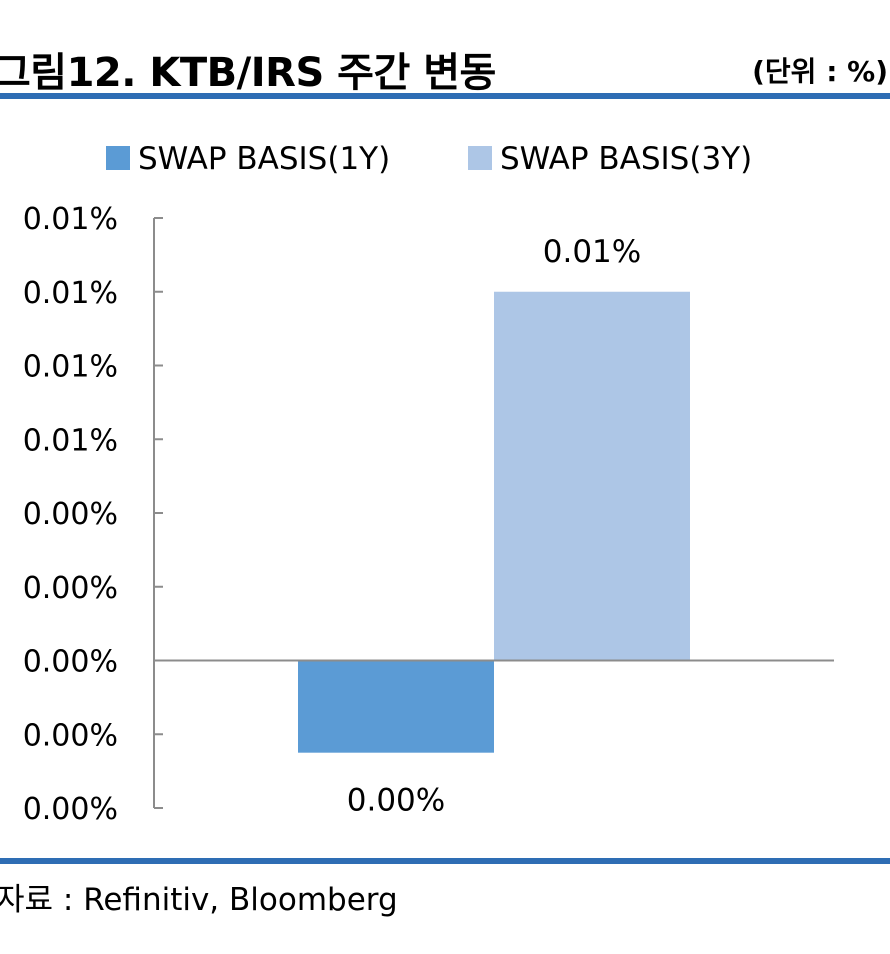  Describe the element at coordinates (626, 159) in the screenshot. I see `legend-label-2: SWAP BASIS(3Y)` at that location.